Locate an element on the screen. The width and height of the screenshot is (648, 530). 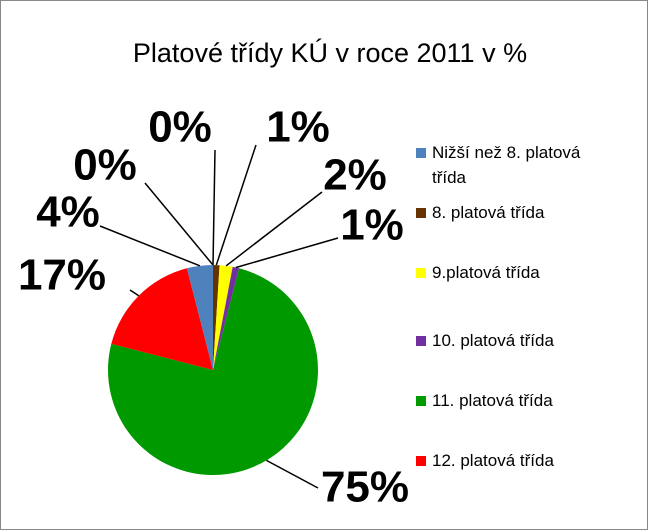
legend-label: 12. platová třída is located at coordinates (493, 460).